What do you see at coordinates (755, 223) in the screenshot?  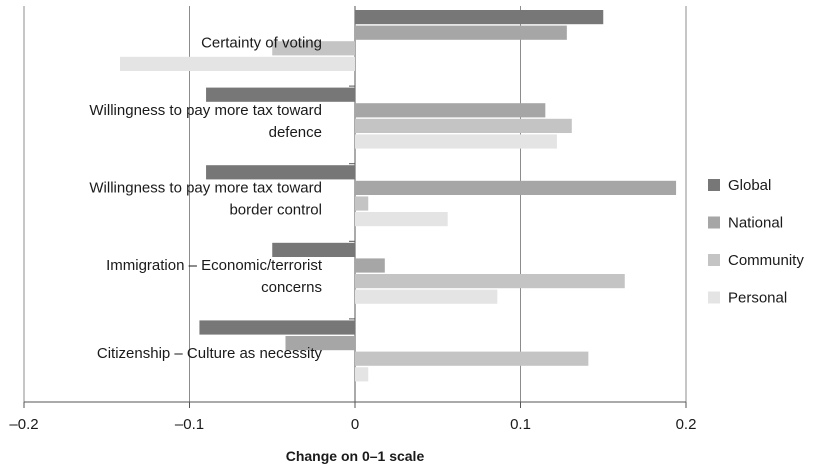 I see `legend-label-national: National` at bounding box center [755, 223].